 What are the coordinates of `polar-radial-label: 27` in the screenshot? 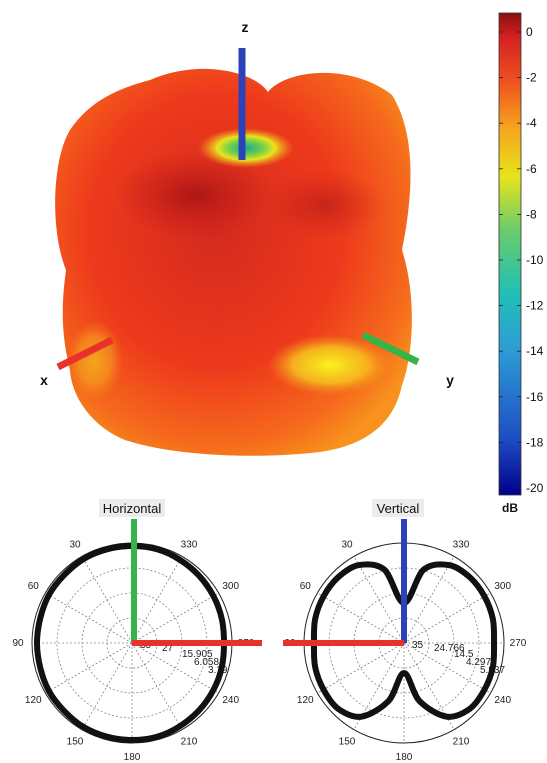 It's located at (168, 648).